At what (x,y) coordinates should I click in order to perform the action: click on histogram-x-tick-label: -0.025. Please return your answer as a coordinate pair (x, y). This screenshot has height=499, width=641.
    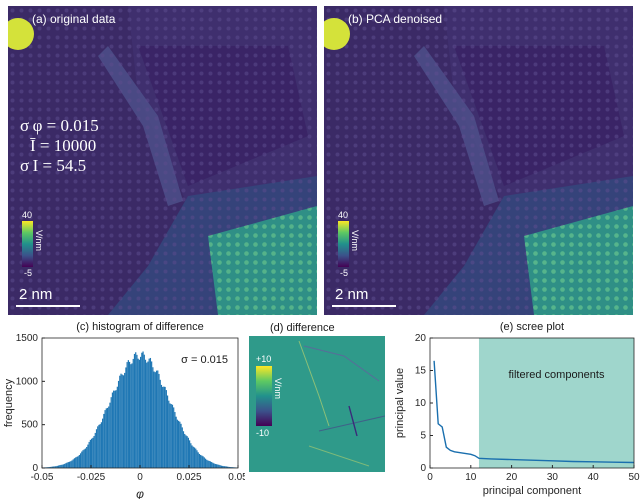
    Looking at the image, I should click on (91, 477).